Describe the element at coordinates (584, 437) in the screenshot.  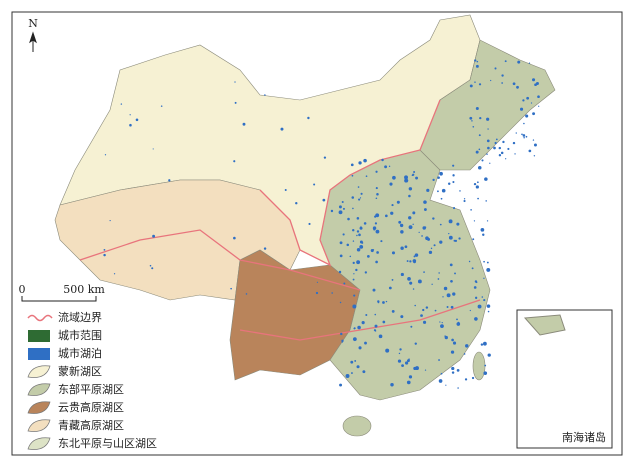
I see `inset-label: 南海诸岛` at that location.